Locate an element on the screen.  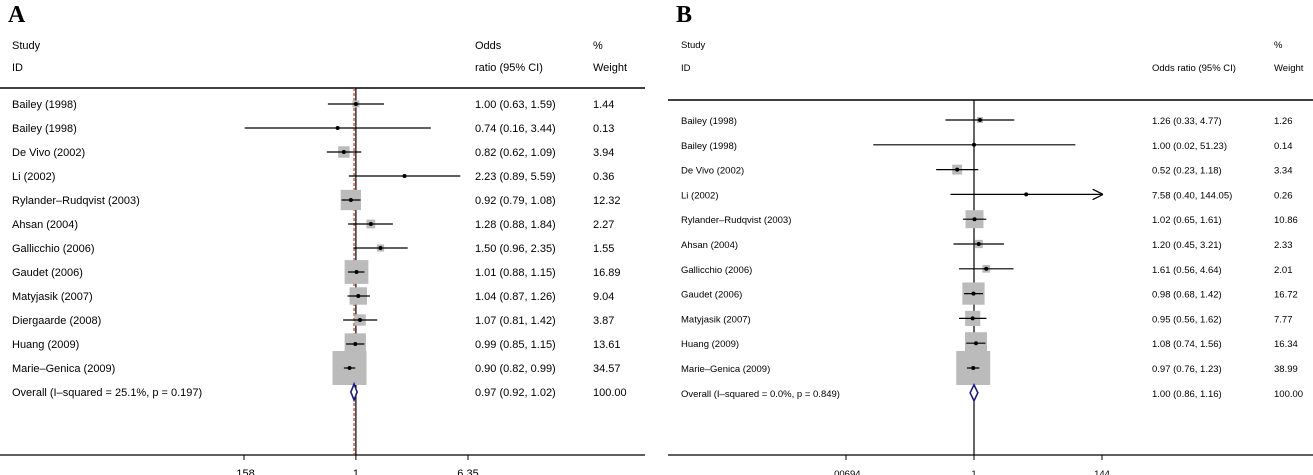
weight-value: 0.13 is located at coordinates (603, 129).